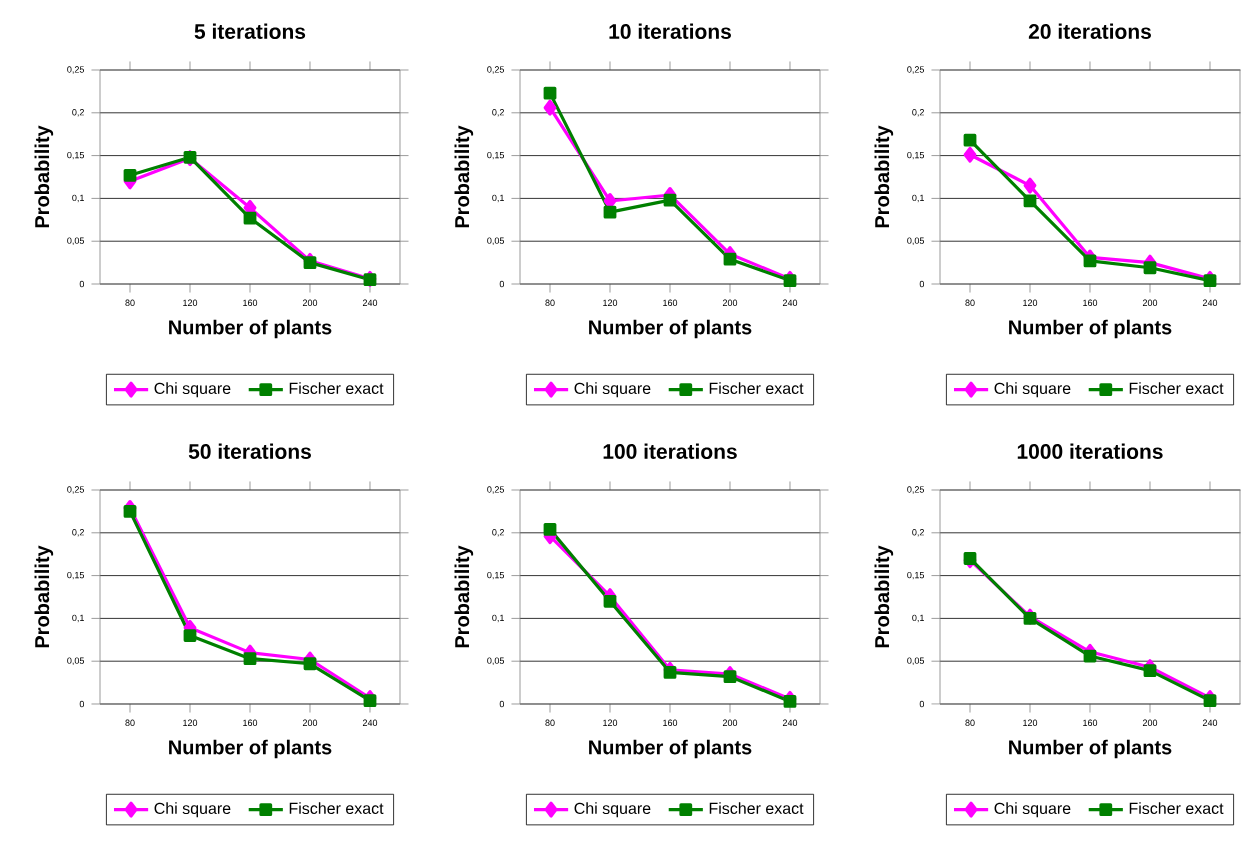 The image size is (1241, 848). What do you see at coordinates (670, 451) in the screenshot?
I see `chart-title: 100 iterations` at bounding box center [670, 451].